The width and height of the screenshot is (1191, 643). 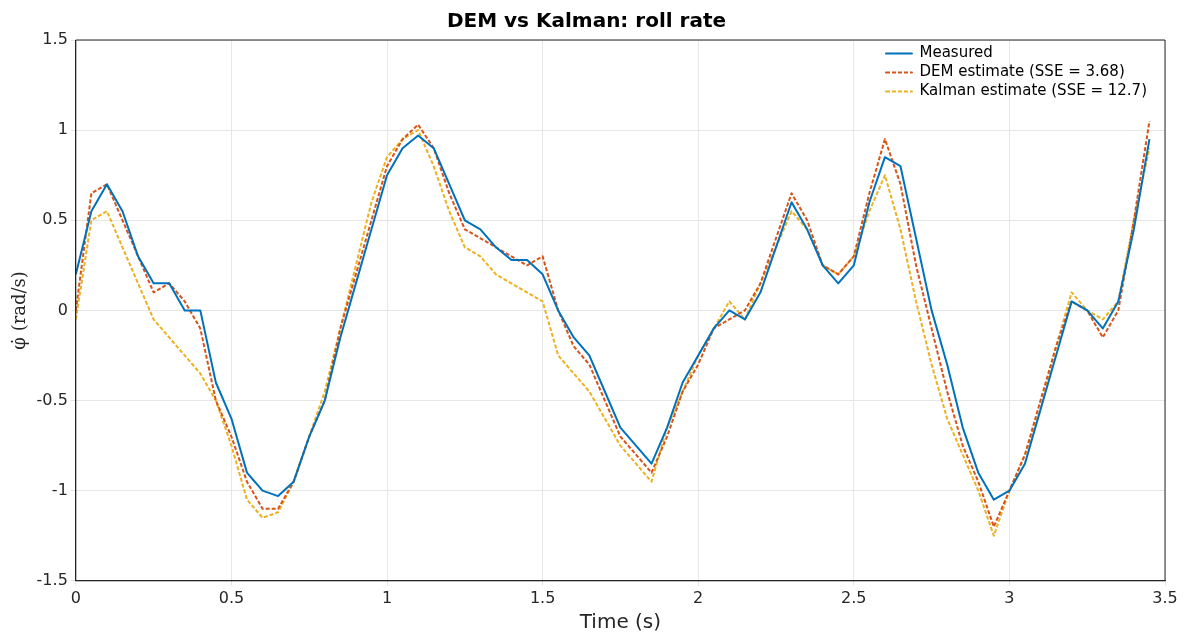 I want to click on y-tick-label: 1.5, so click(x=55, y=39).